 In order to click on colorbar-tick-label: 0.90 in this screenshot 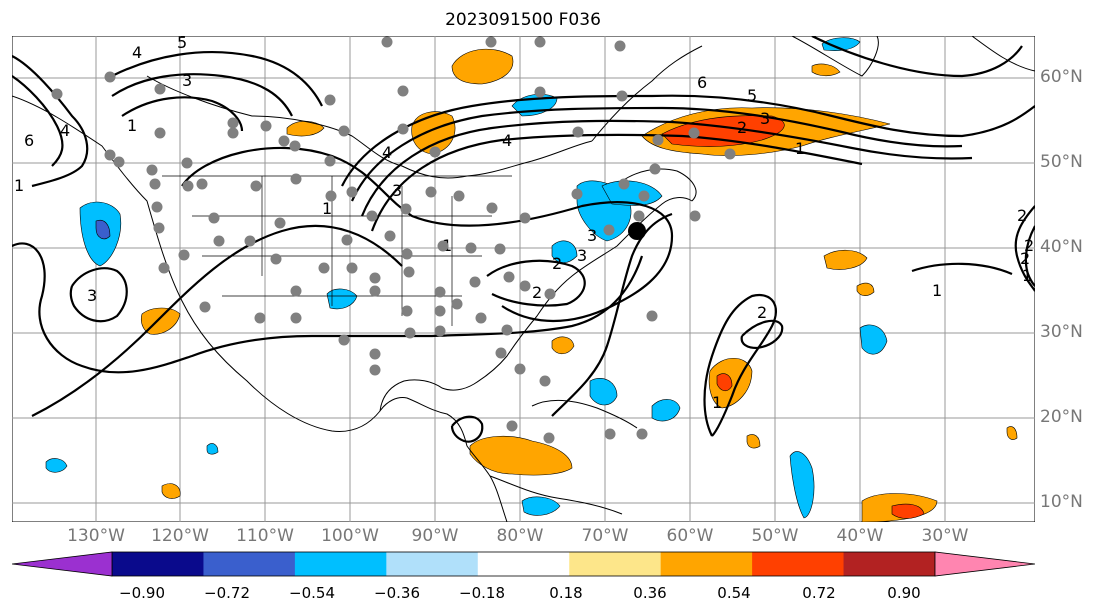, I will do `click(904, 593)`.